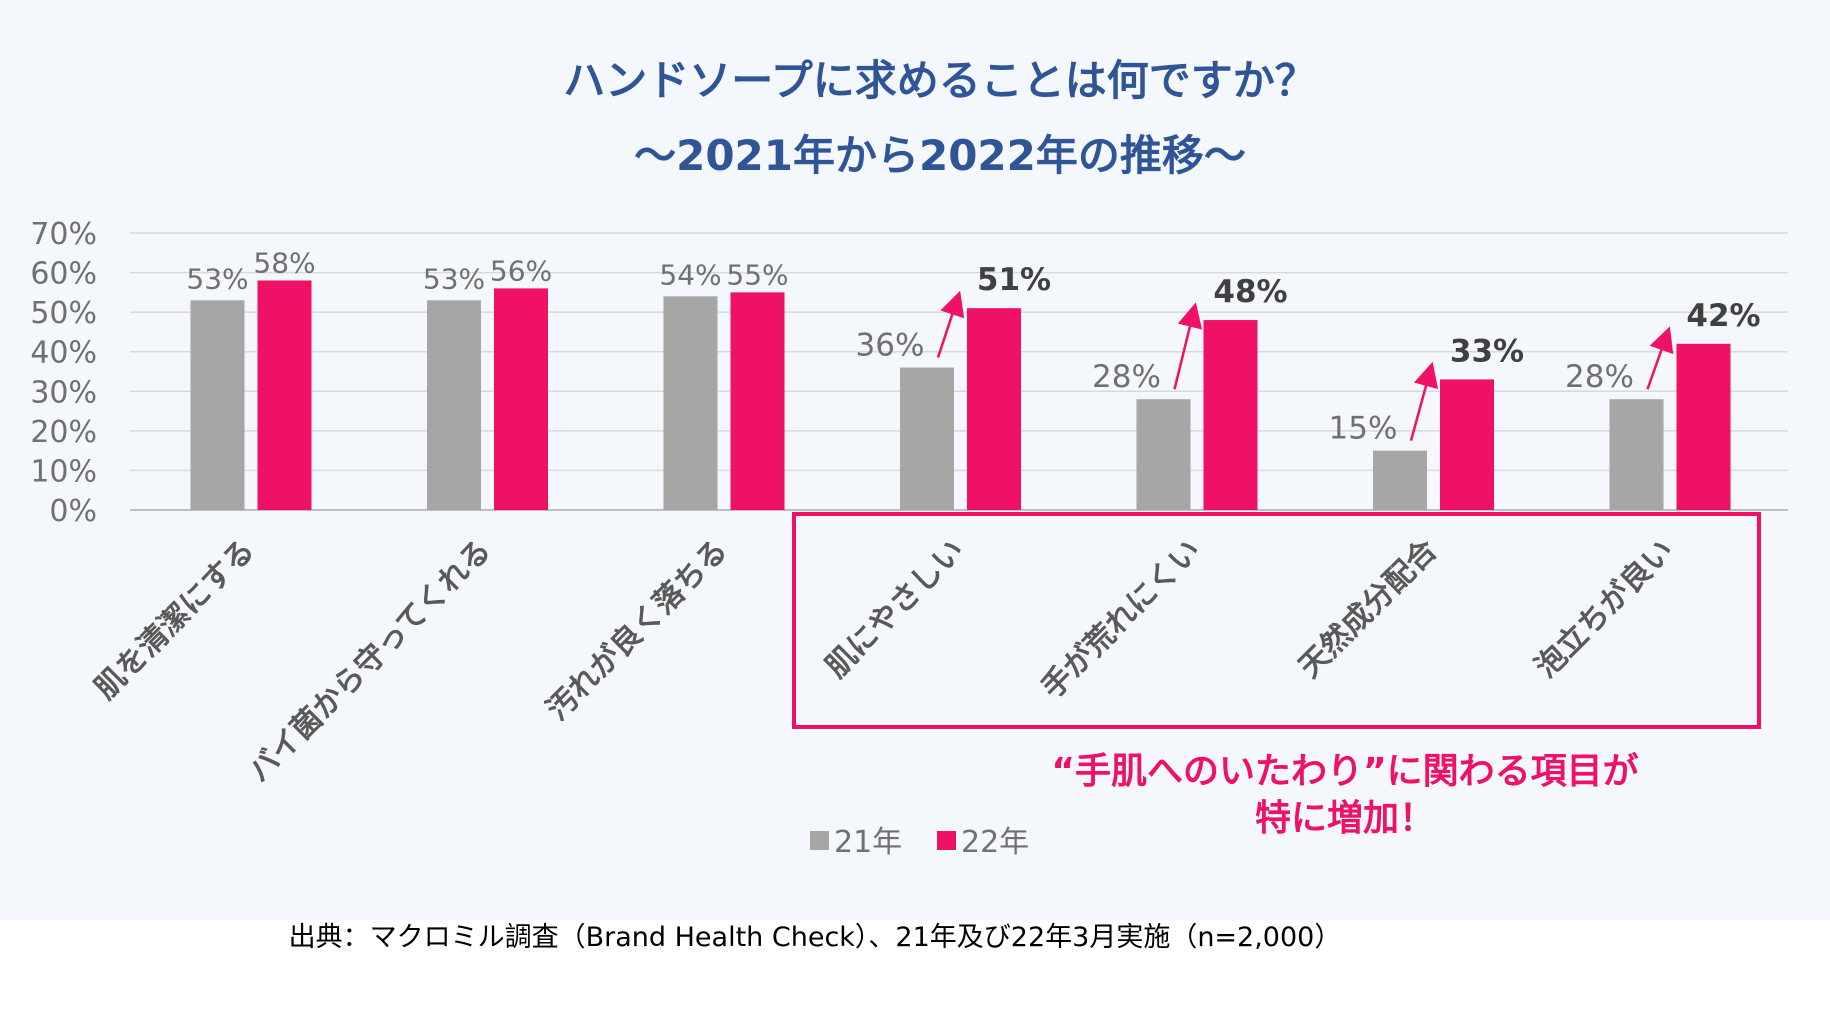 The height and width of the screenshot is (1022, 1830). What do you see at coordinates (1250, 292) in the screenshot?
I see `data-label-22: 48%` at bounding box center [1250, 292].